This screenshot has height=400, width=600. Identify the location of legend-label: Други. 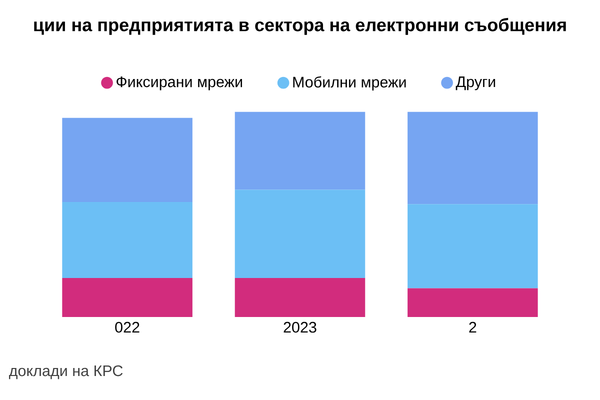
(476, 83).